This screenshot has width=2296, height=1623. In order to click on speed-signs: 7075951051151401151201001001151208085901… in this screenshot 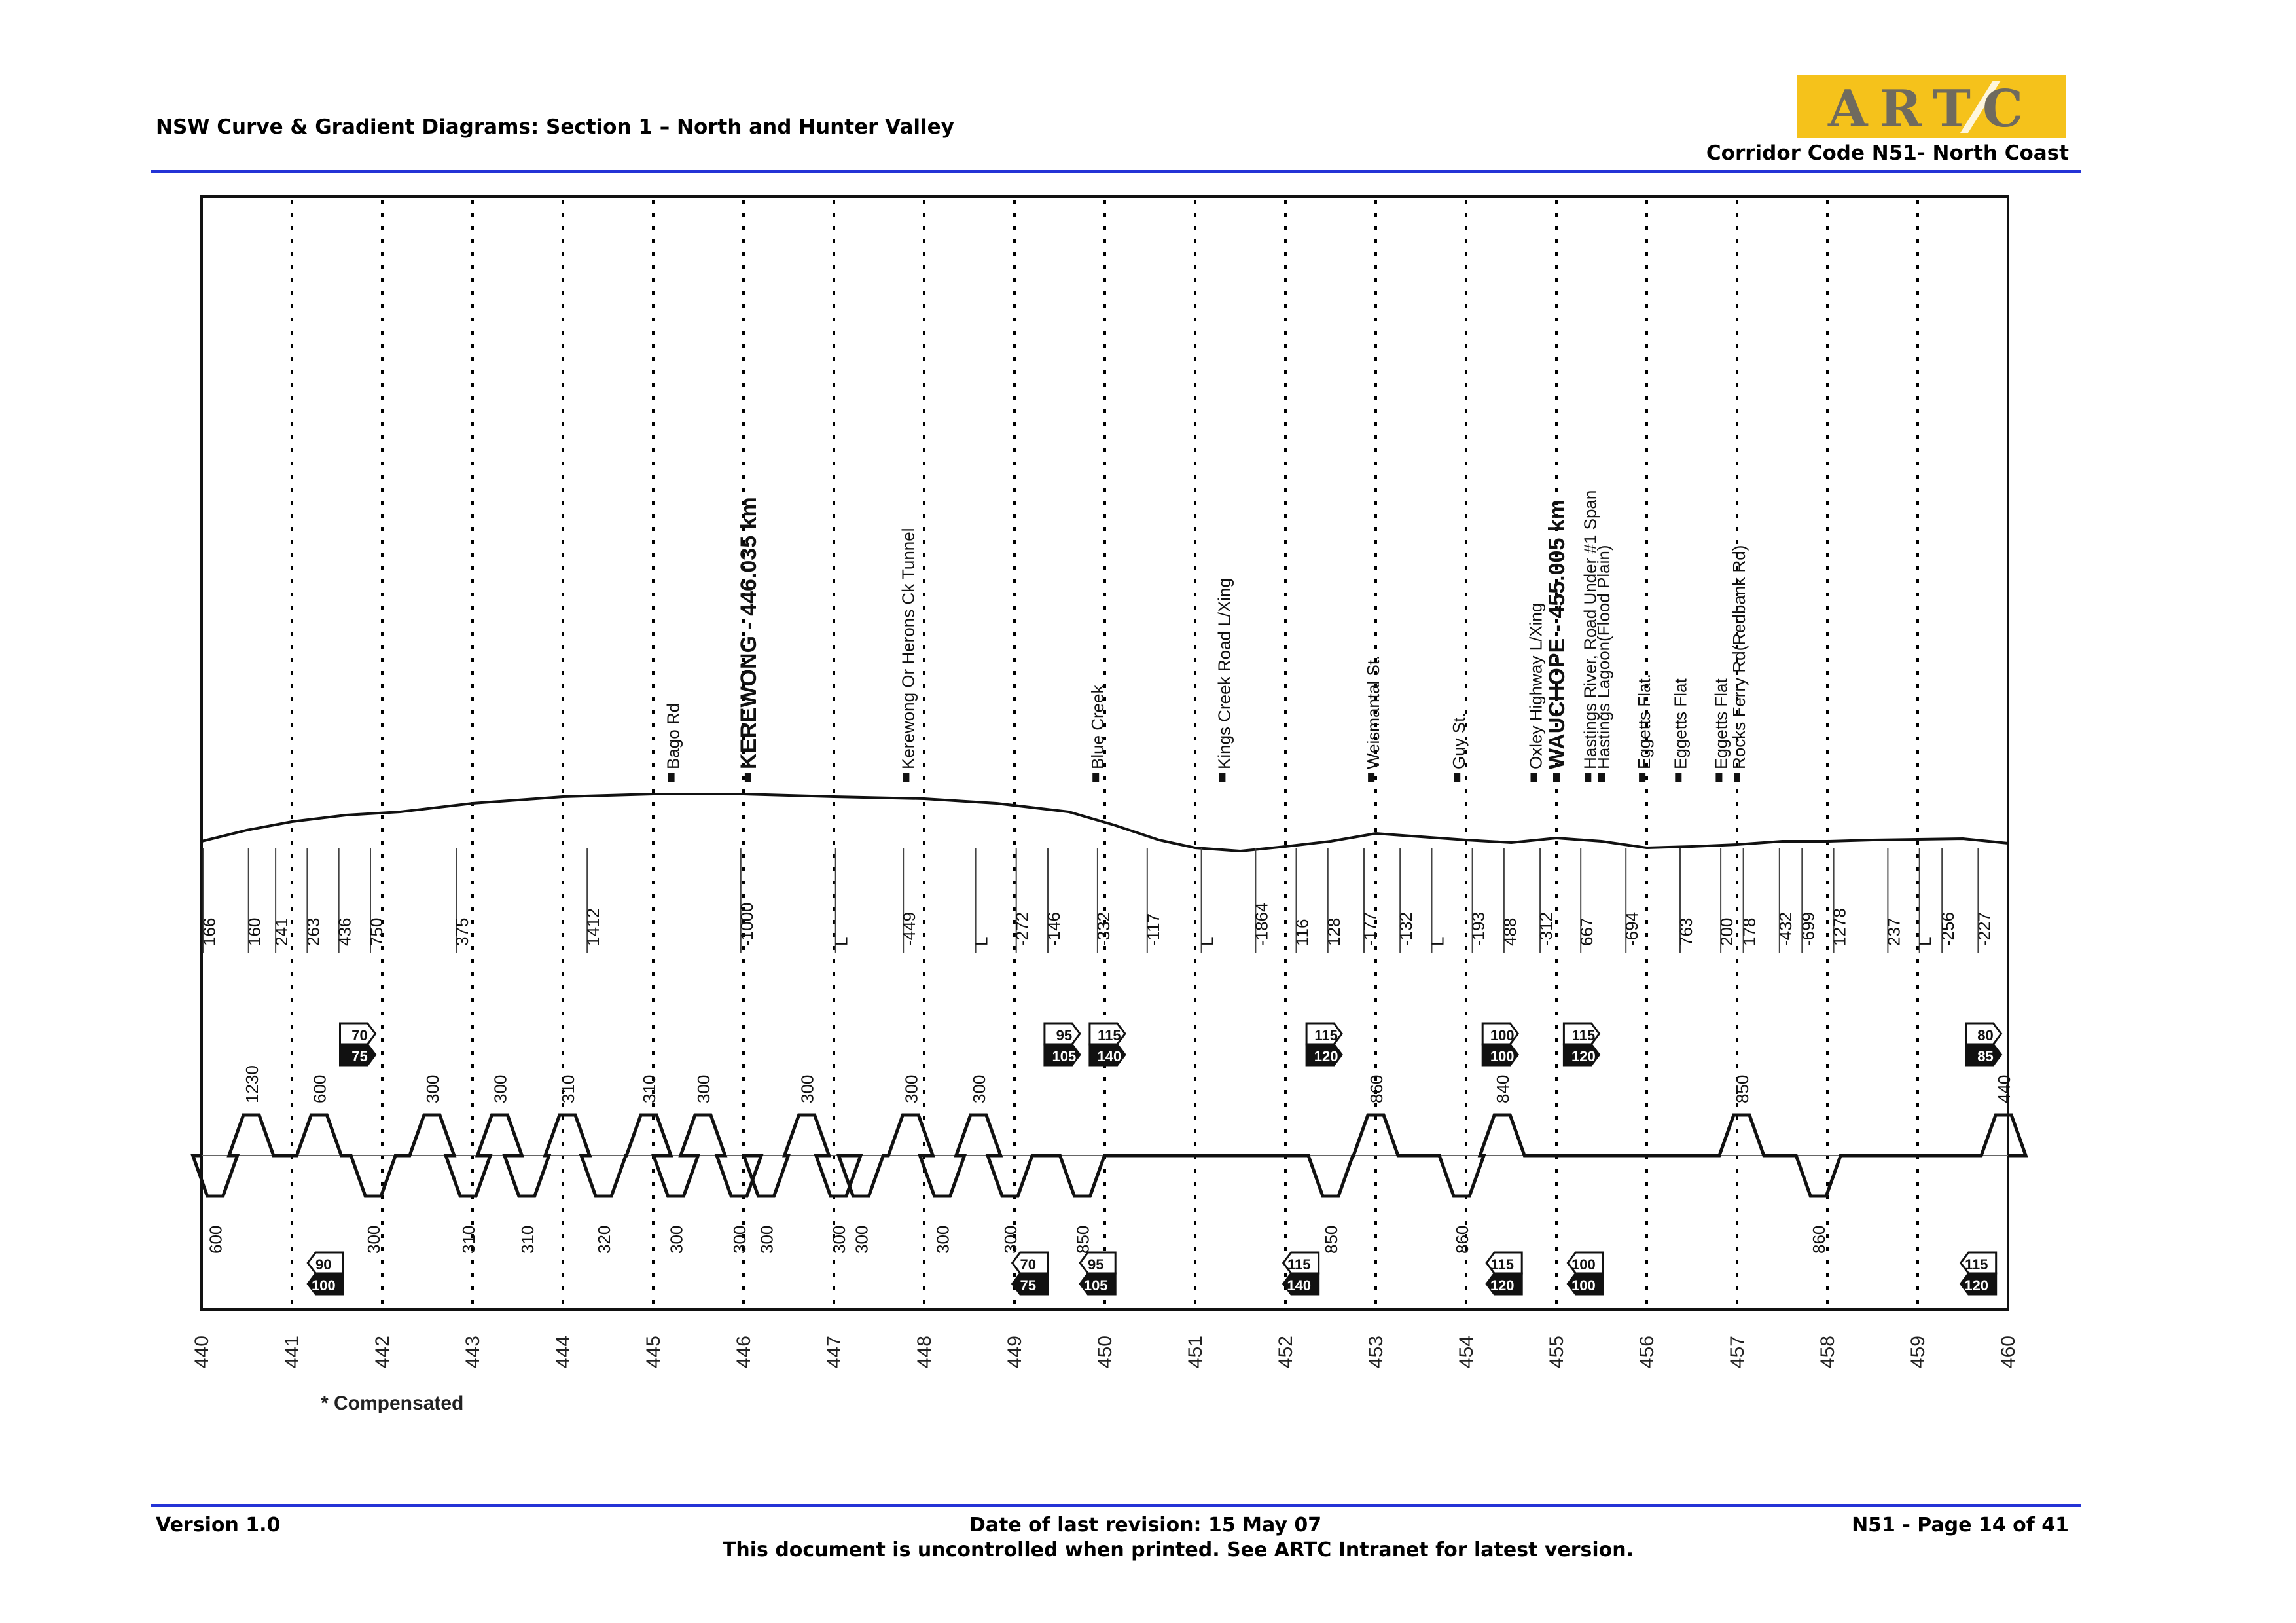, I will do `click(1154, 1159)`.